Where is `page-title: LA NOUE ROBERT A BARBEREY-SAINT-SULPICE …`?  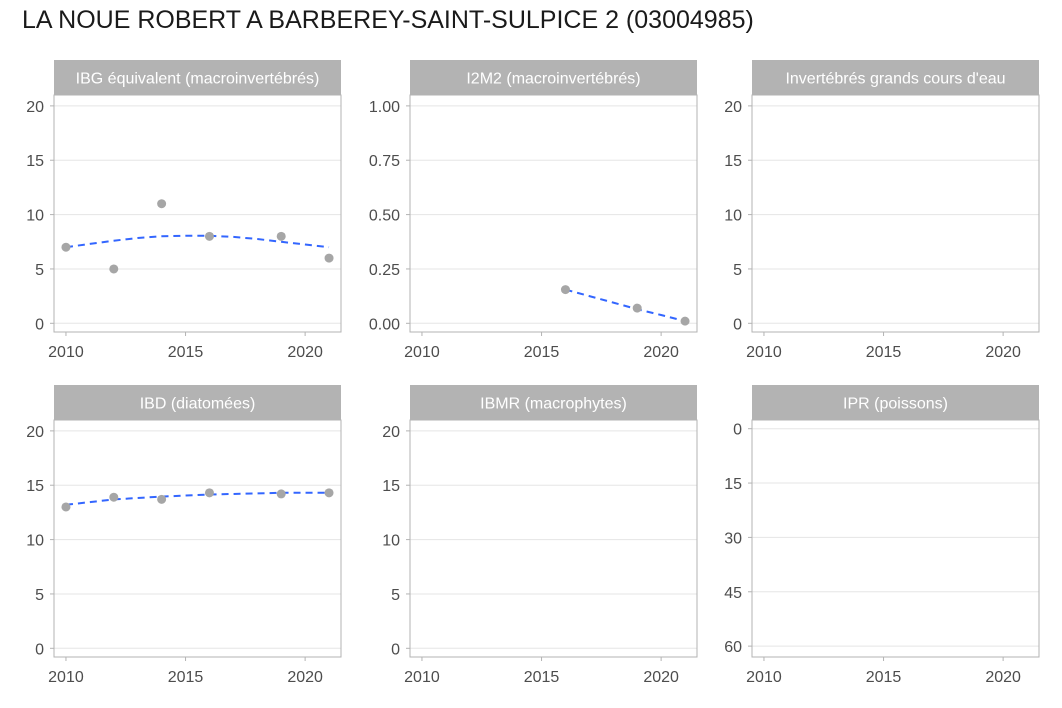
page-title: LA NOUE ROBERT A BARBEREY-SAINT-SULPICE … is located at coordinates (388, 20).